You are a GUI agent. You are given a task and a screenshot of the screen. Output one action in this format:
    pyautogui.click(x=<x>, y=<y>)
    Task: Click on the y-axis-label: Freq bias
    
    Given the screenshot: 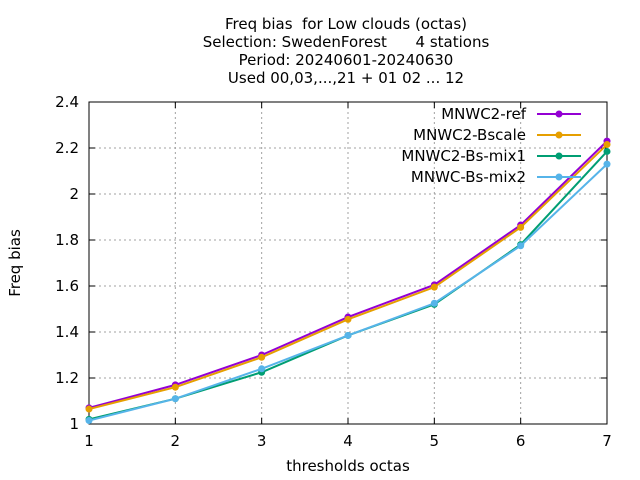 What is the action you would take?
    pyautogui.click(x=15, y=263)
    